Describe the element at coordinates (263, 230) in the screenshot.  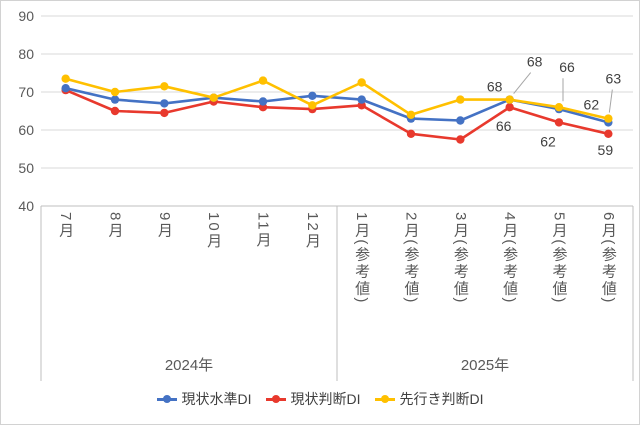
I see `category-label-5: 11月` at that location.